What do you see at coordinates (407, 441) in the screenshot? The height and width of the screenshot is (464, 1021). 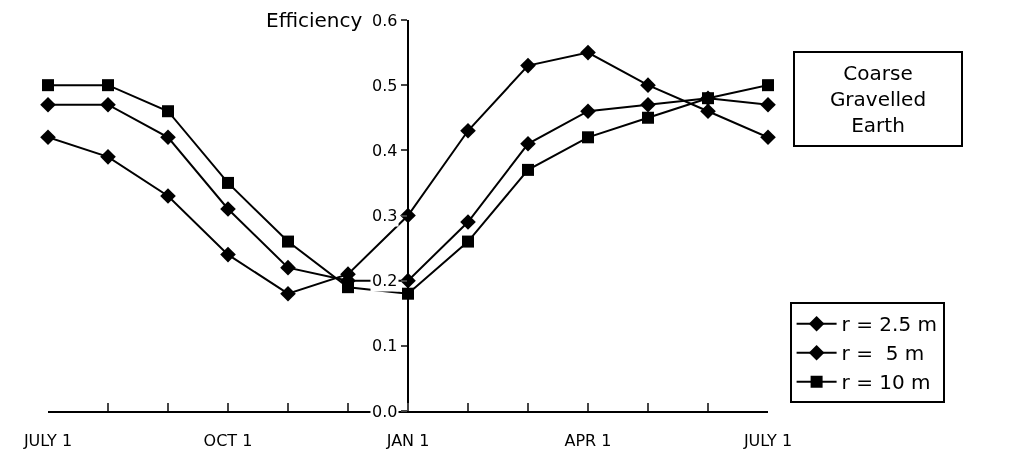 I see `x-tick-label: JAN 1` at bounding box center [407, 441].